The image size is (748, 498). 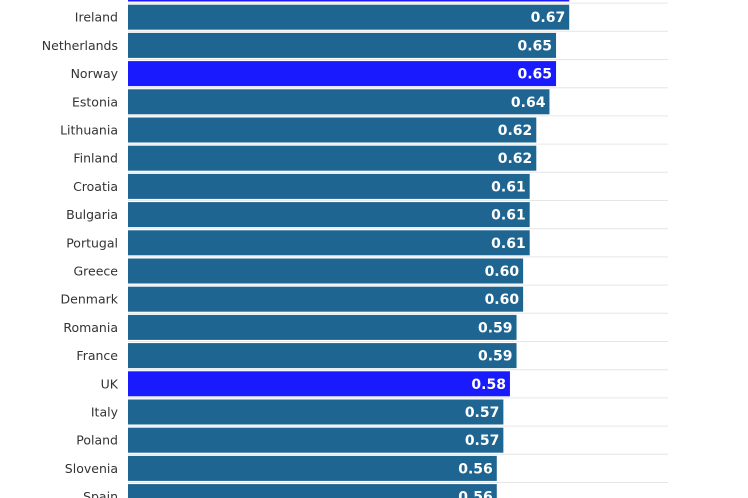 I want to click on category-label: Croatia, so click(x=95, y=186).